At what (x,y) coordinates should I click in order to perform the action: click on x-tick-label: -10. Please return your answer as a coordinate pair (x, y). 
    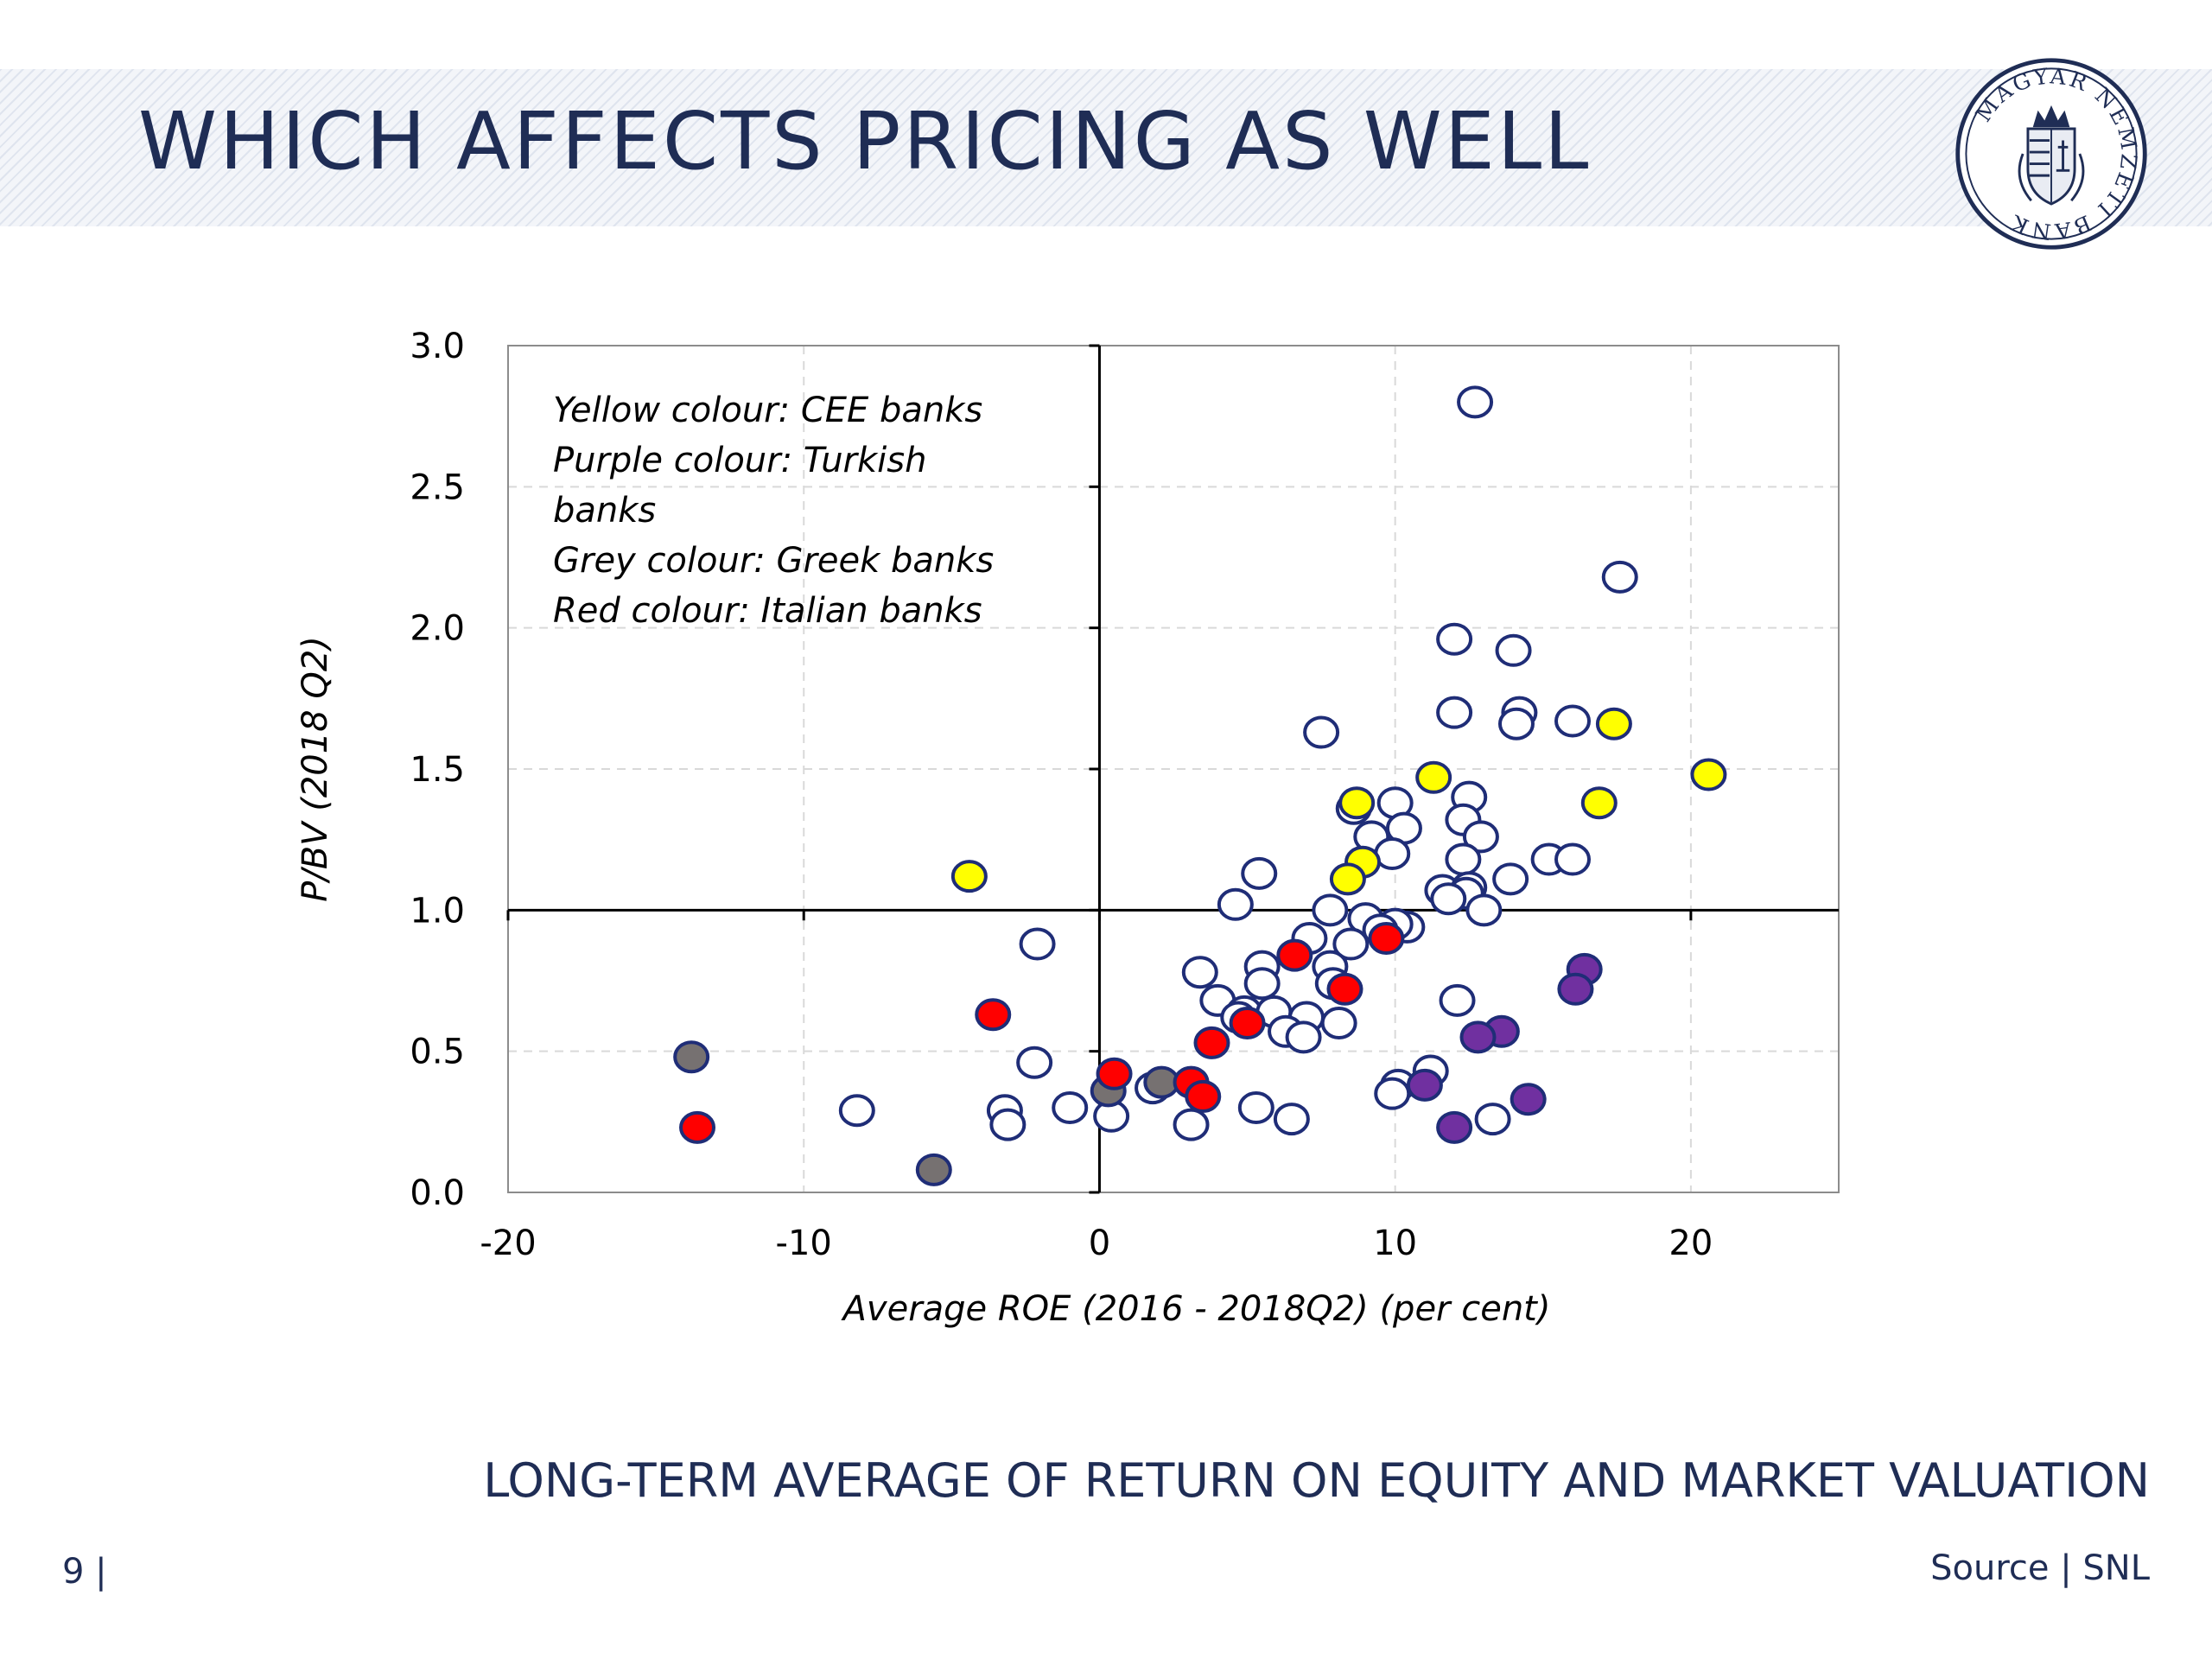
    Looking at the image, I should click on (804, 1243).